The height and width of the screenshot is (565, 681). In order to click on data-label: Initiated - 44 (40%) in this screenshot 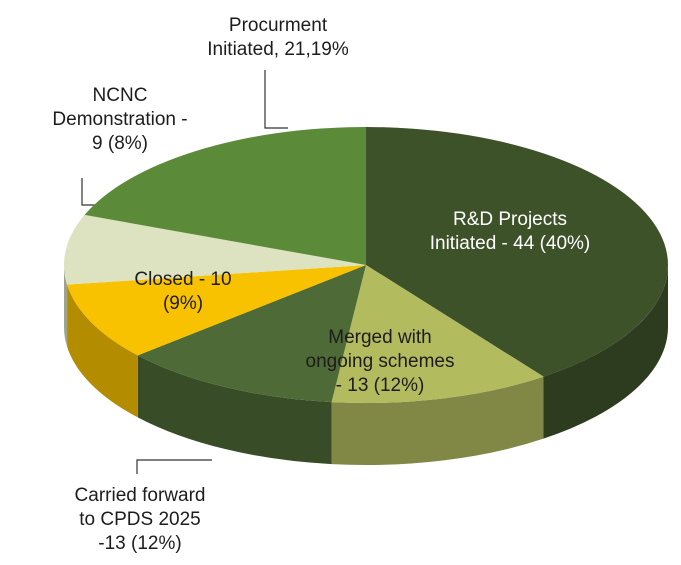, I will do `click(510, 243)`.